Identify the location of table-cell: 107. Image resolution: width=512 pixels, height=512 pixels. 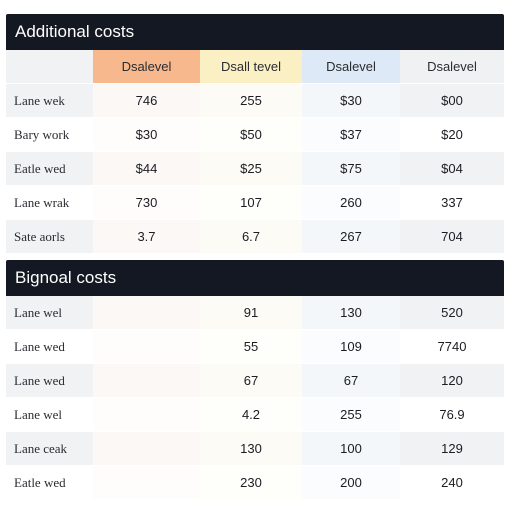
(251, 202).